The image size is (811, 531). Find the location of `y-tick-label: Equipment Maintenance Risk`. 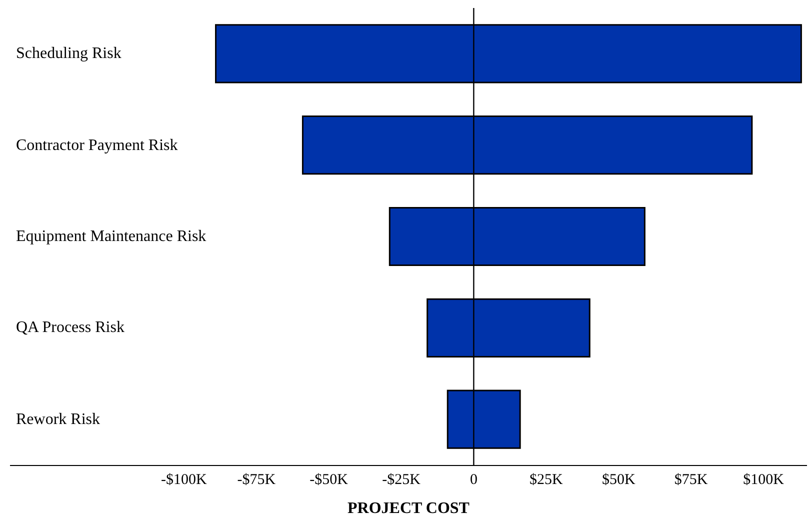

y-tick-label: Equipment Maintenance Risk is located at coordinates (111, 236).